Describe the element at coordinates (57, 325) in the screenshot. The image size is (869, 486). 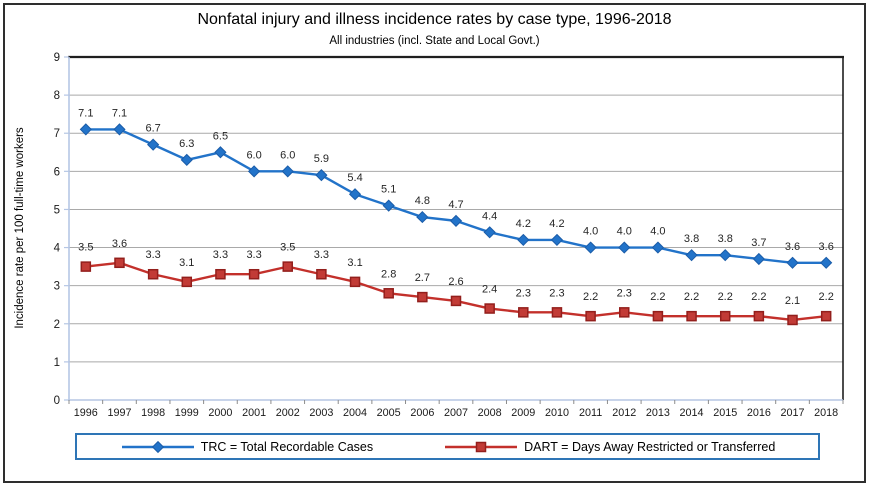
I see `svg-text: 2` at that location.